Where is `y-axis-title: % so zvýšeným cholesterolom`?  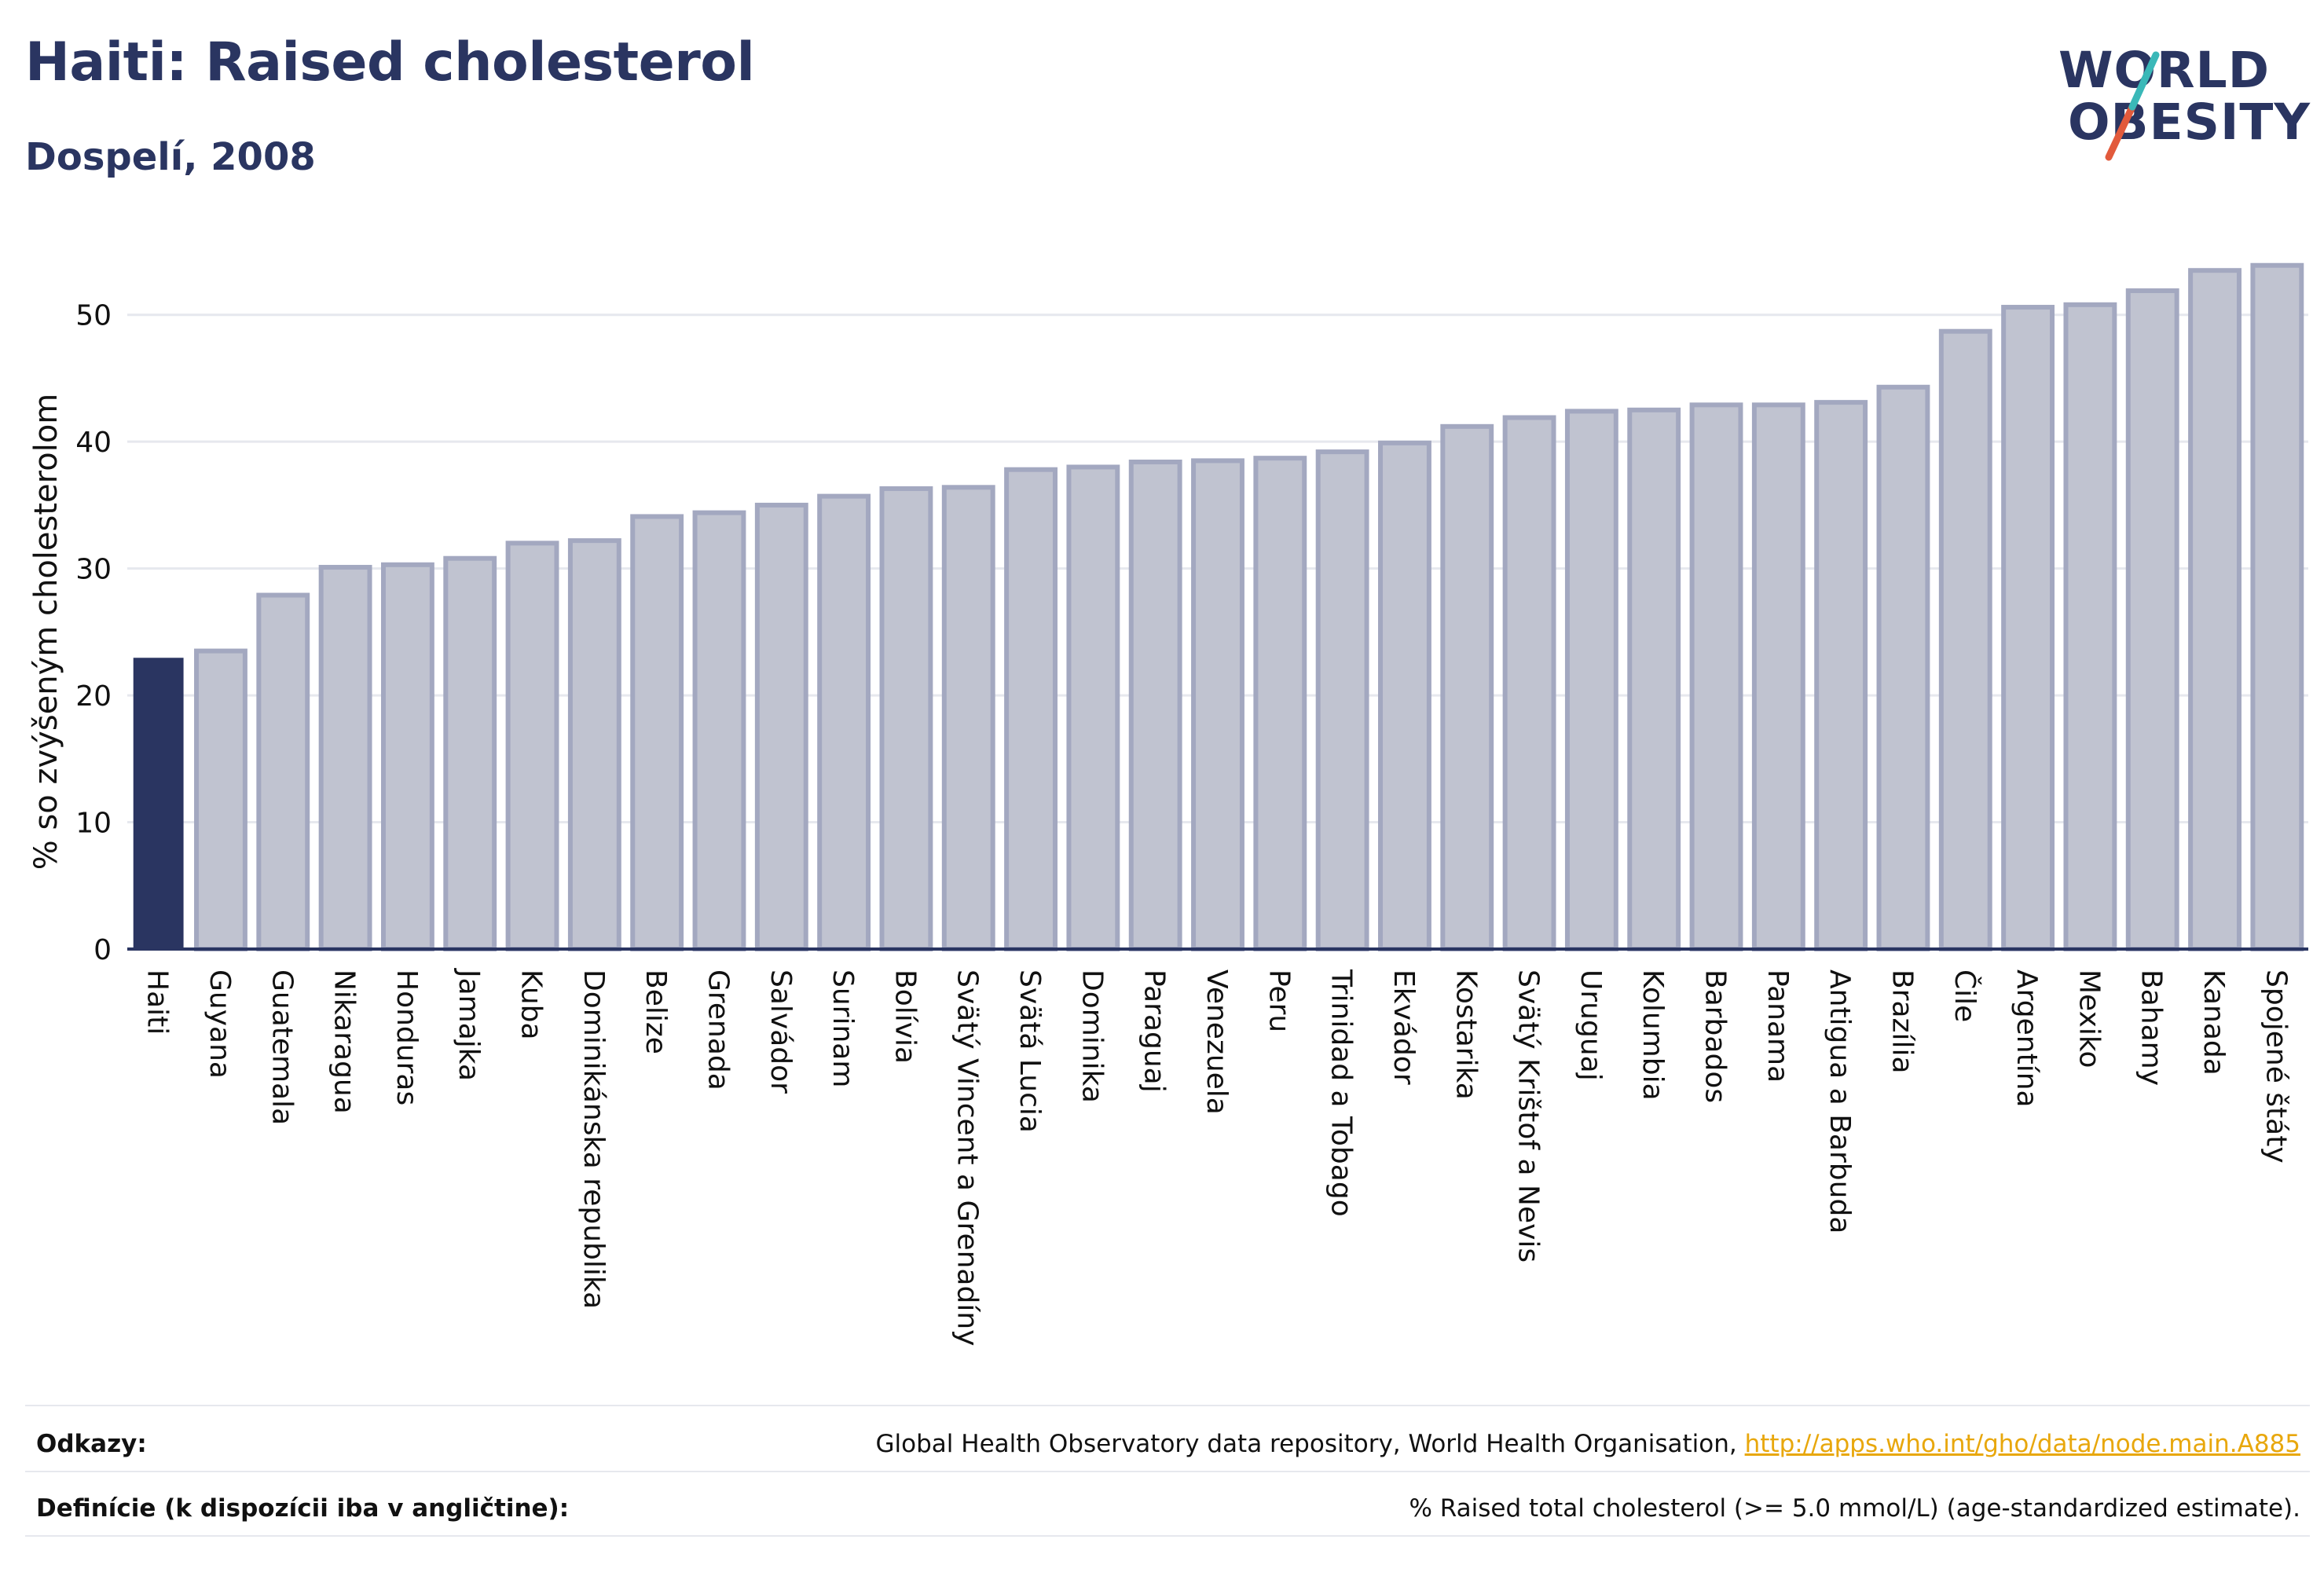 y-axis-title: % so zvýšeným cholesterolom is located at coordinates (46, 632).